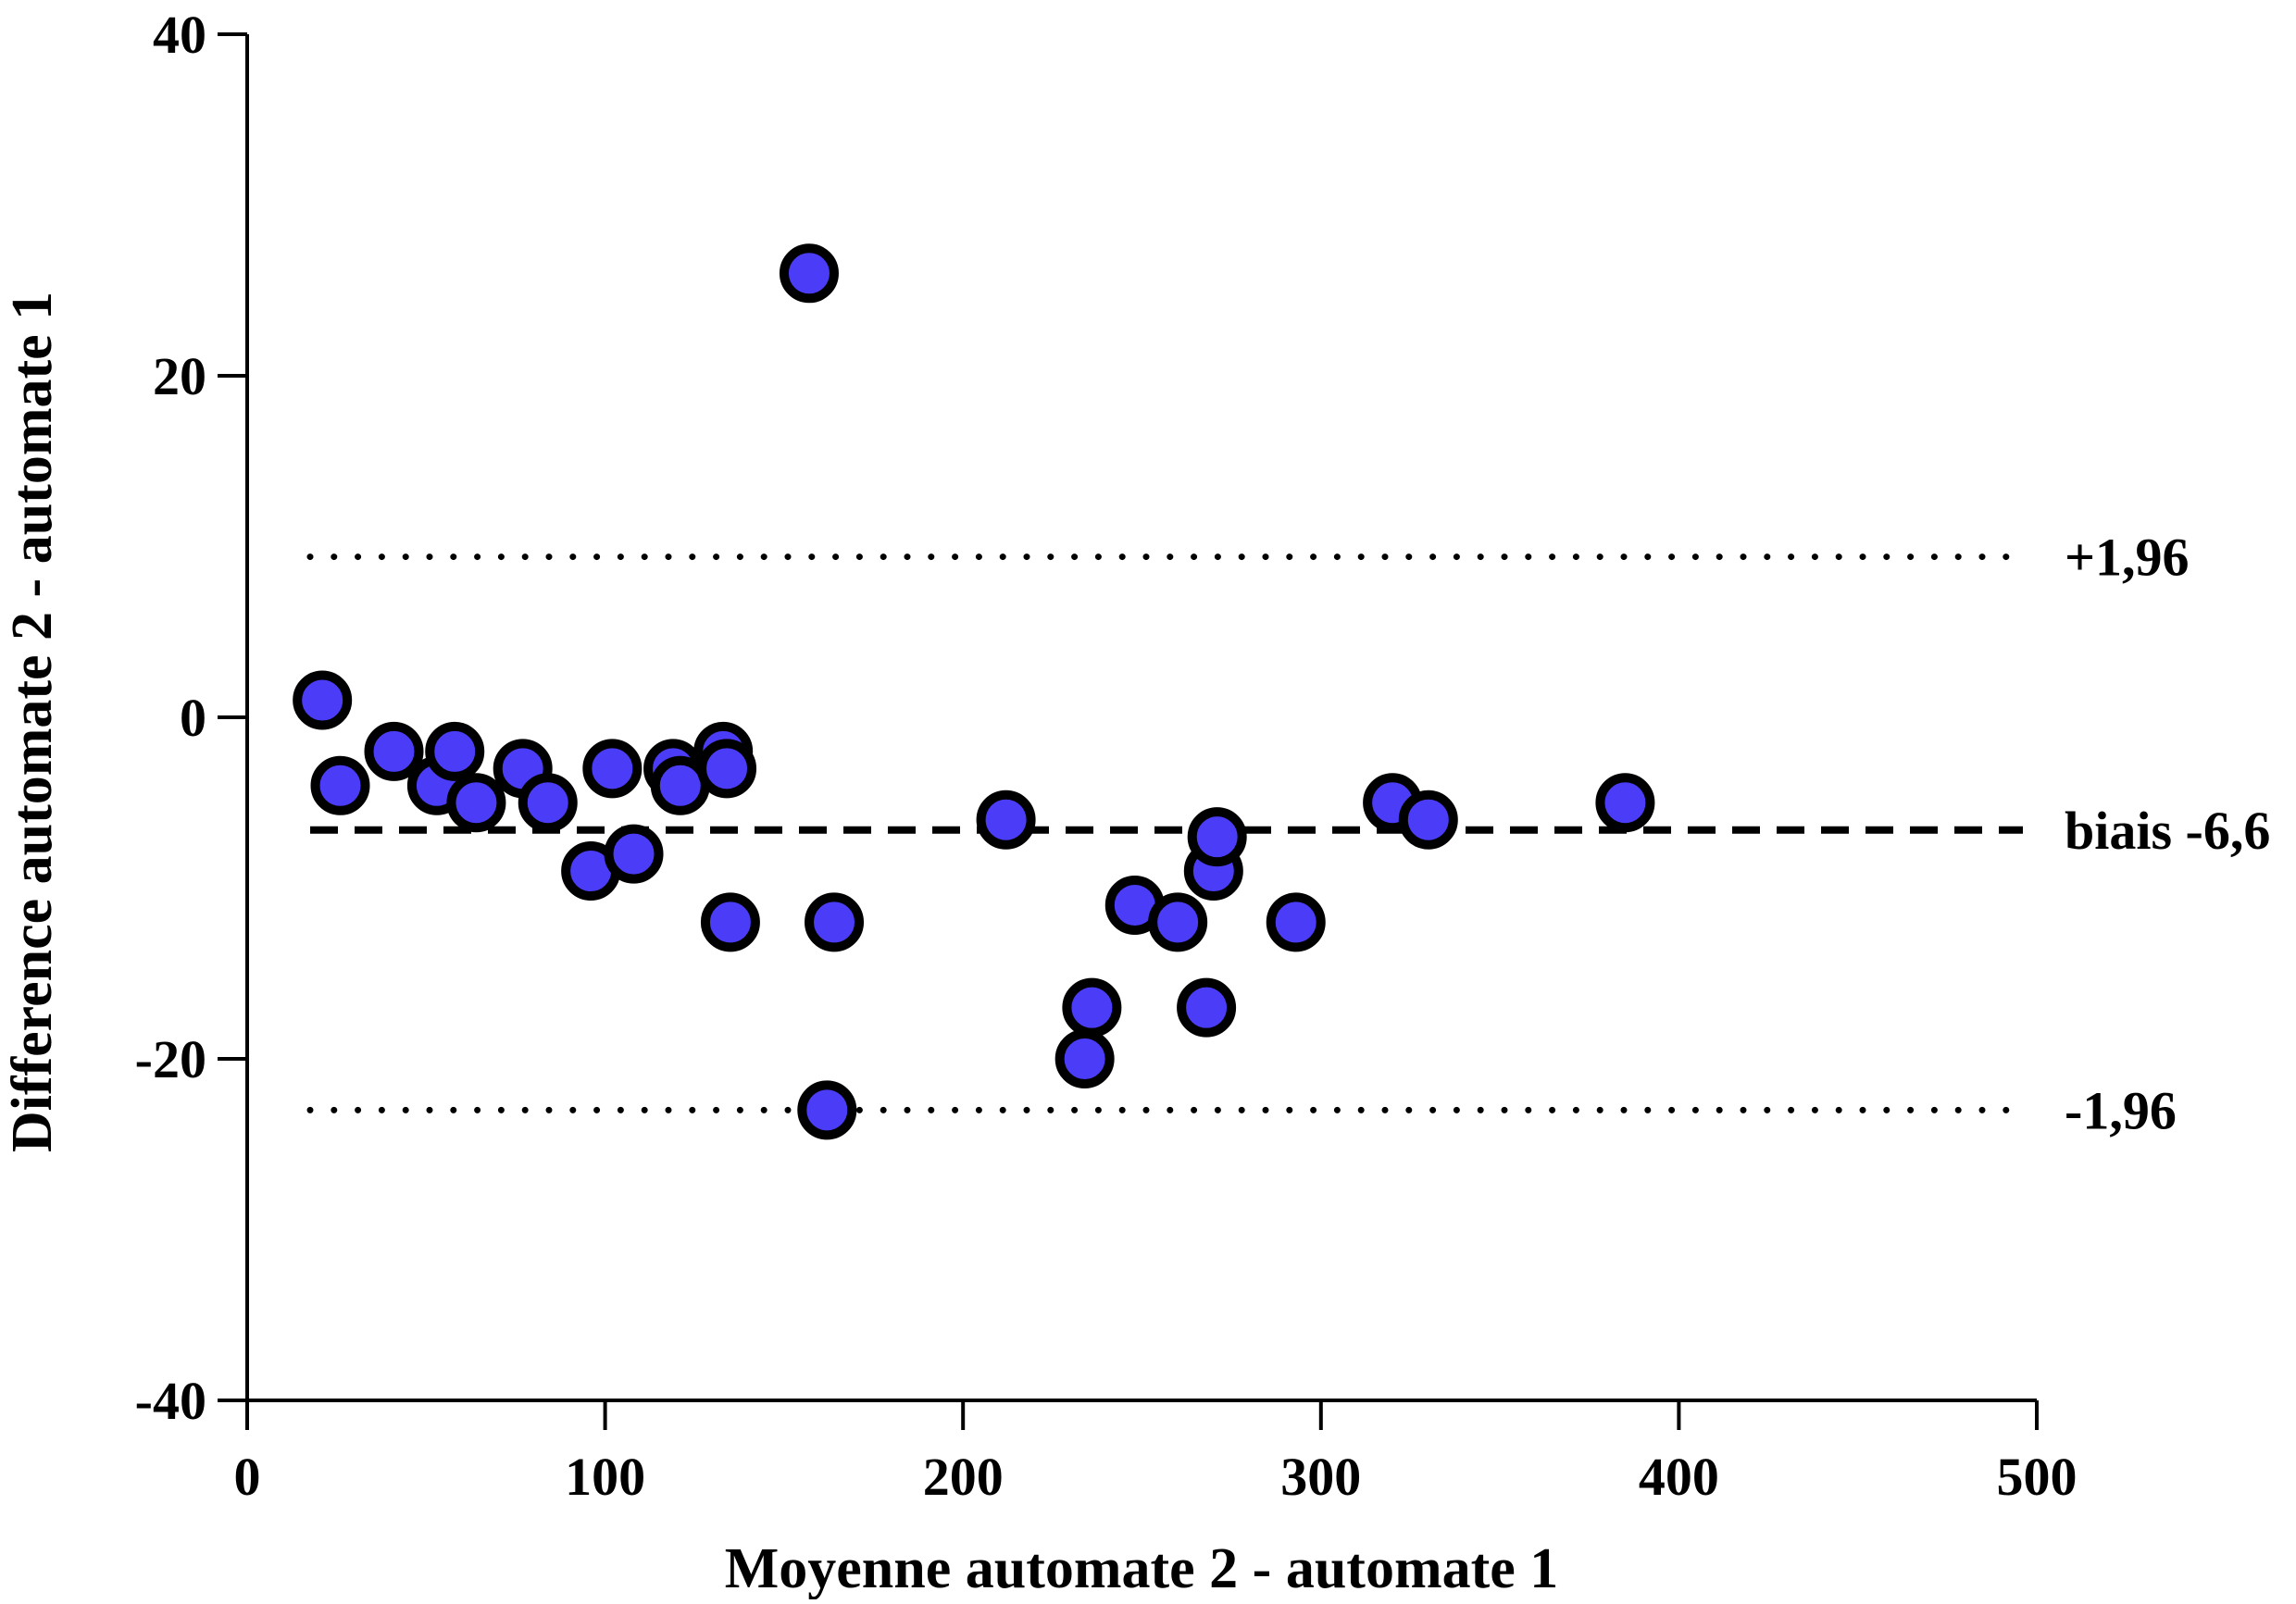 Image resolution: width=2296 pixels, height=1604 pixels. I want to click on x-tick-label: 500, so click(2037, 1477).